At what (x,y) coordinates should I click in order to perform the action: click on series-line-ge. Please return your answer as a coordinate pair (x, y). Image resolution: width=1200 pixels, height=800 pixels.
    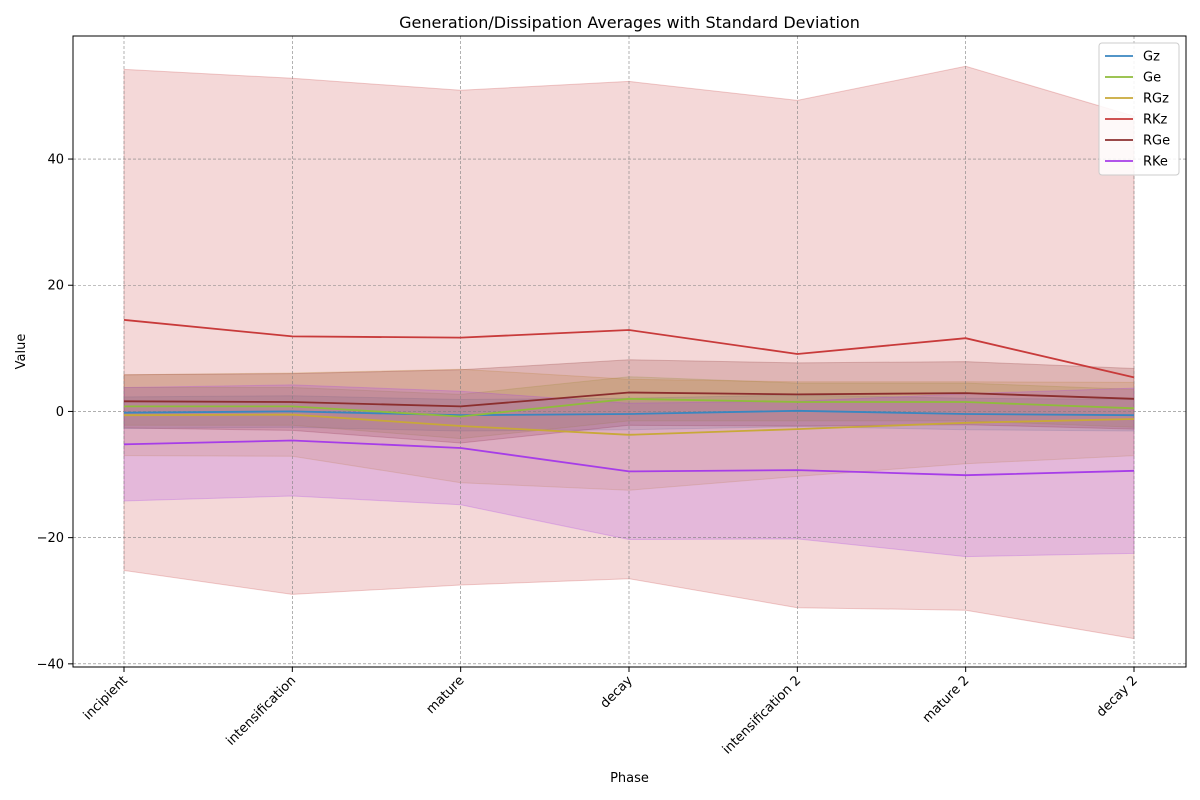
    Looking at the image, I should click on (629, 407).